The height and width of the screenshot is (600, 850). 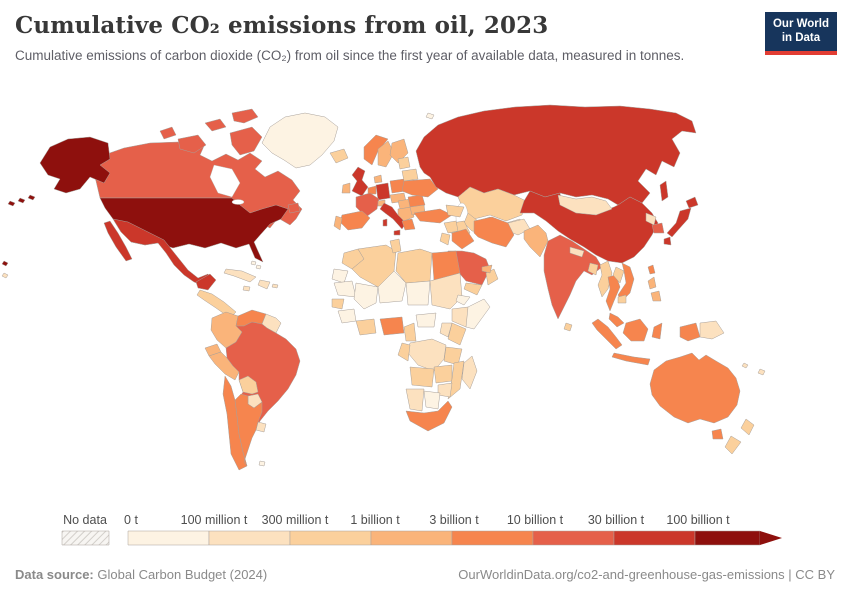 What do you see at coordinates (469, 372) in the screenshot?
I see `country-madagascar` at bounding box center [469, 372].